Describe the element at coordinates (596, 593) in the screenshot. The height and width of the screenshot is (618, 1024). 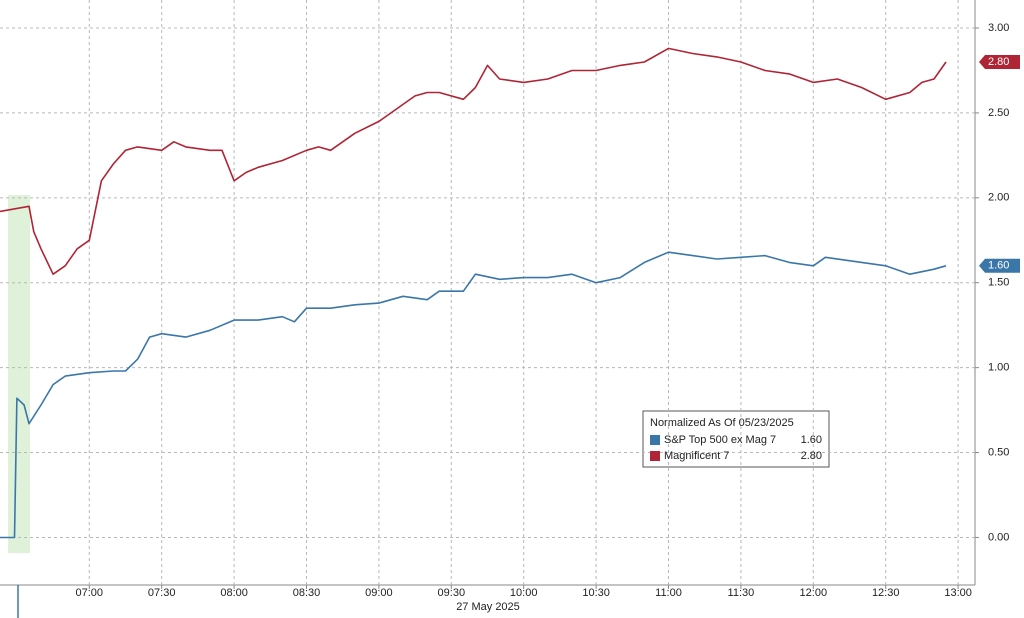
I see `x-tick-label: 10:30` at that location.